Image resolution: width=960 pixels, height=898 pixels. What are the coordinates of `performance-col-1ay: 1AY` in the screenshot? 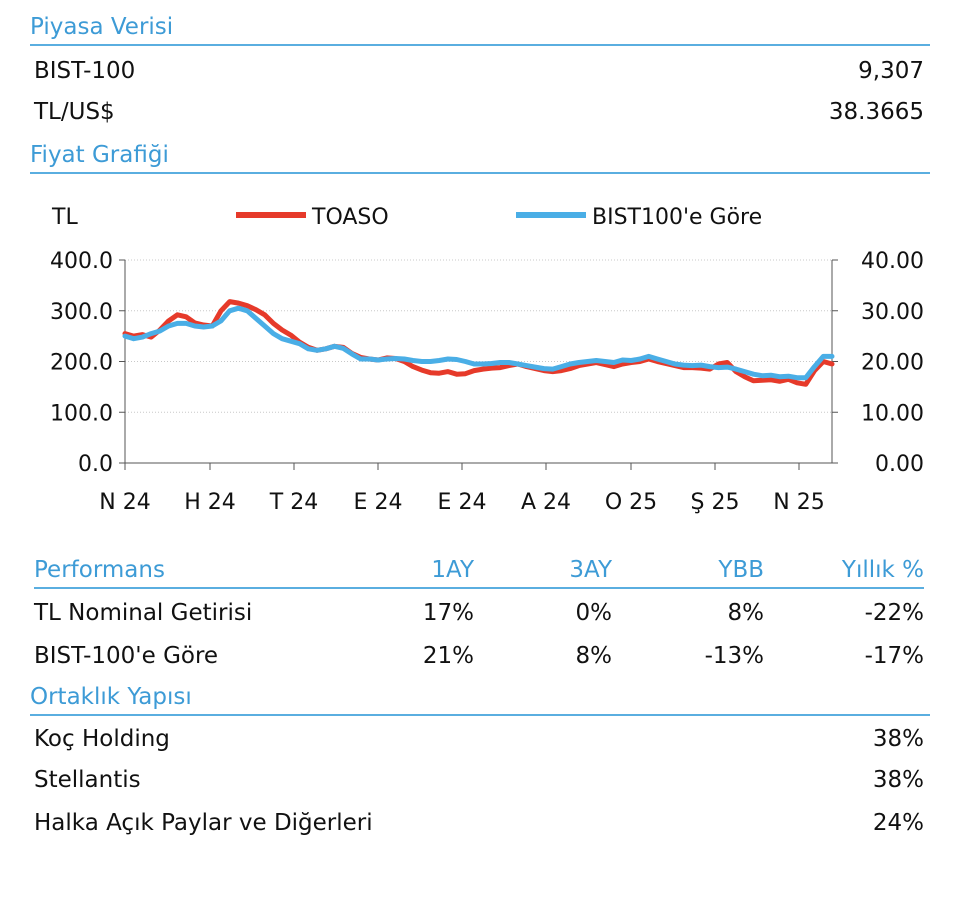 It's located at (452, 570).